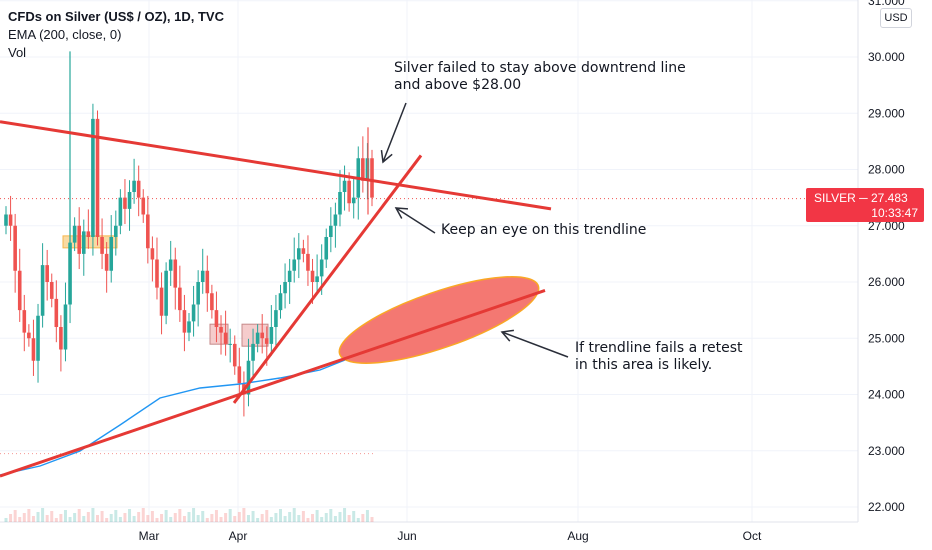 The height and width of the screenshot is (550, 932). Describe the element at coordinates (238, 536) in the screenshot. I see `x-tick-label: Apr` at that location.